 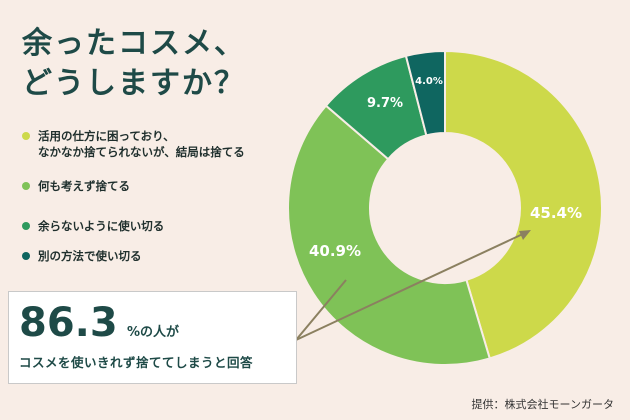 I want to click on slice-label-3: 9.7%, so click(x=385, y=103).